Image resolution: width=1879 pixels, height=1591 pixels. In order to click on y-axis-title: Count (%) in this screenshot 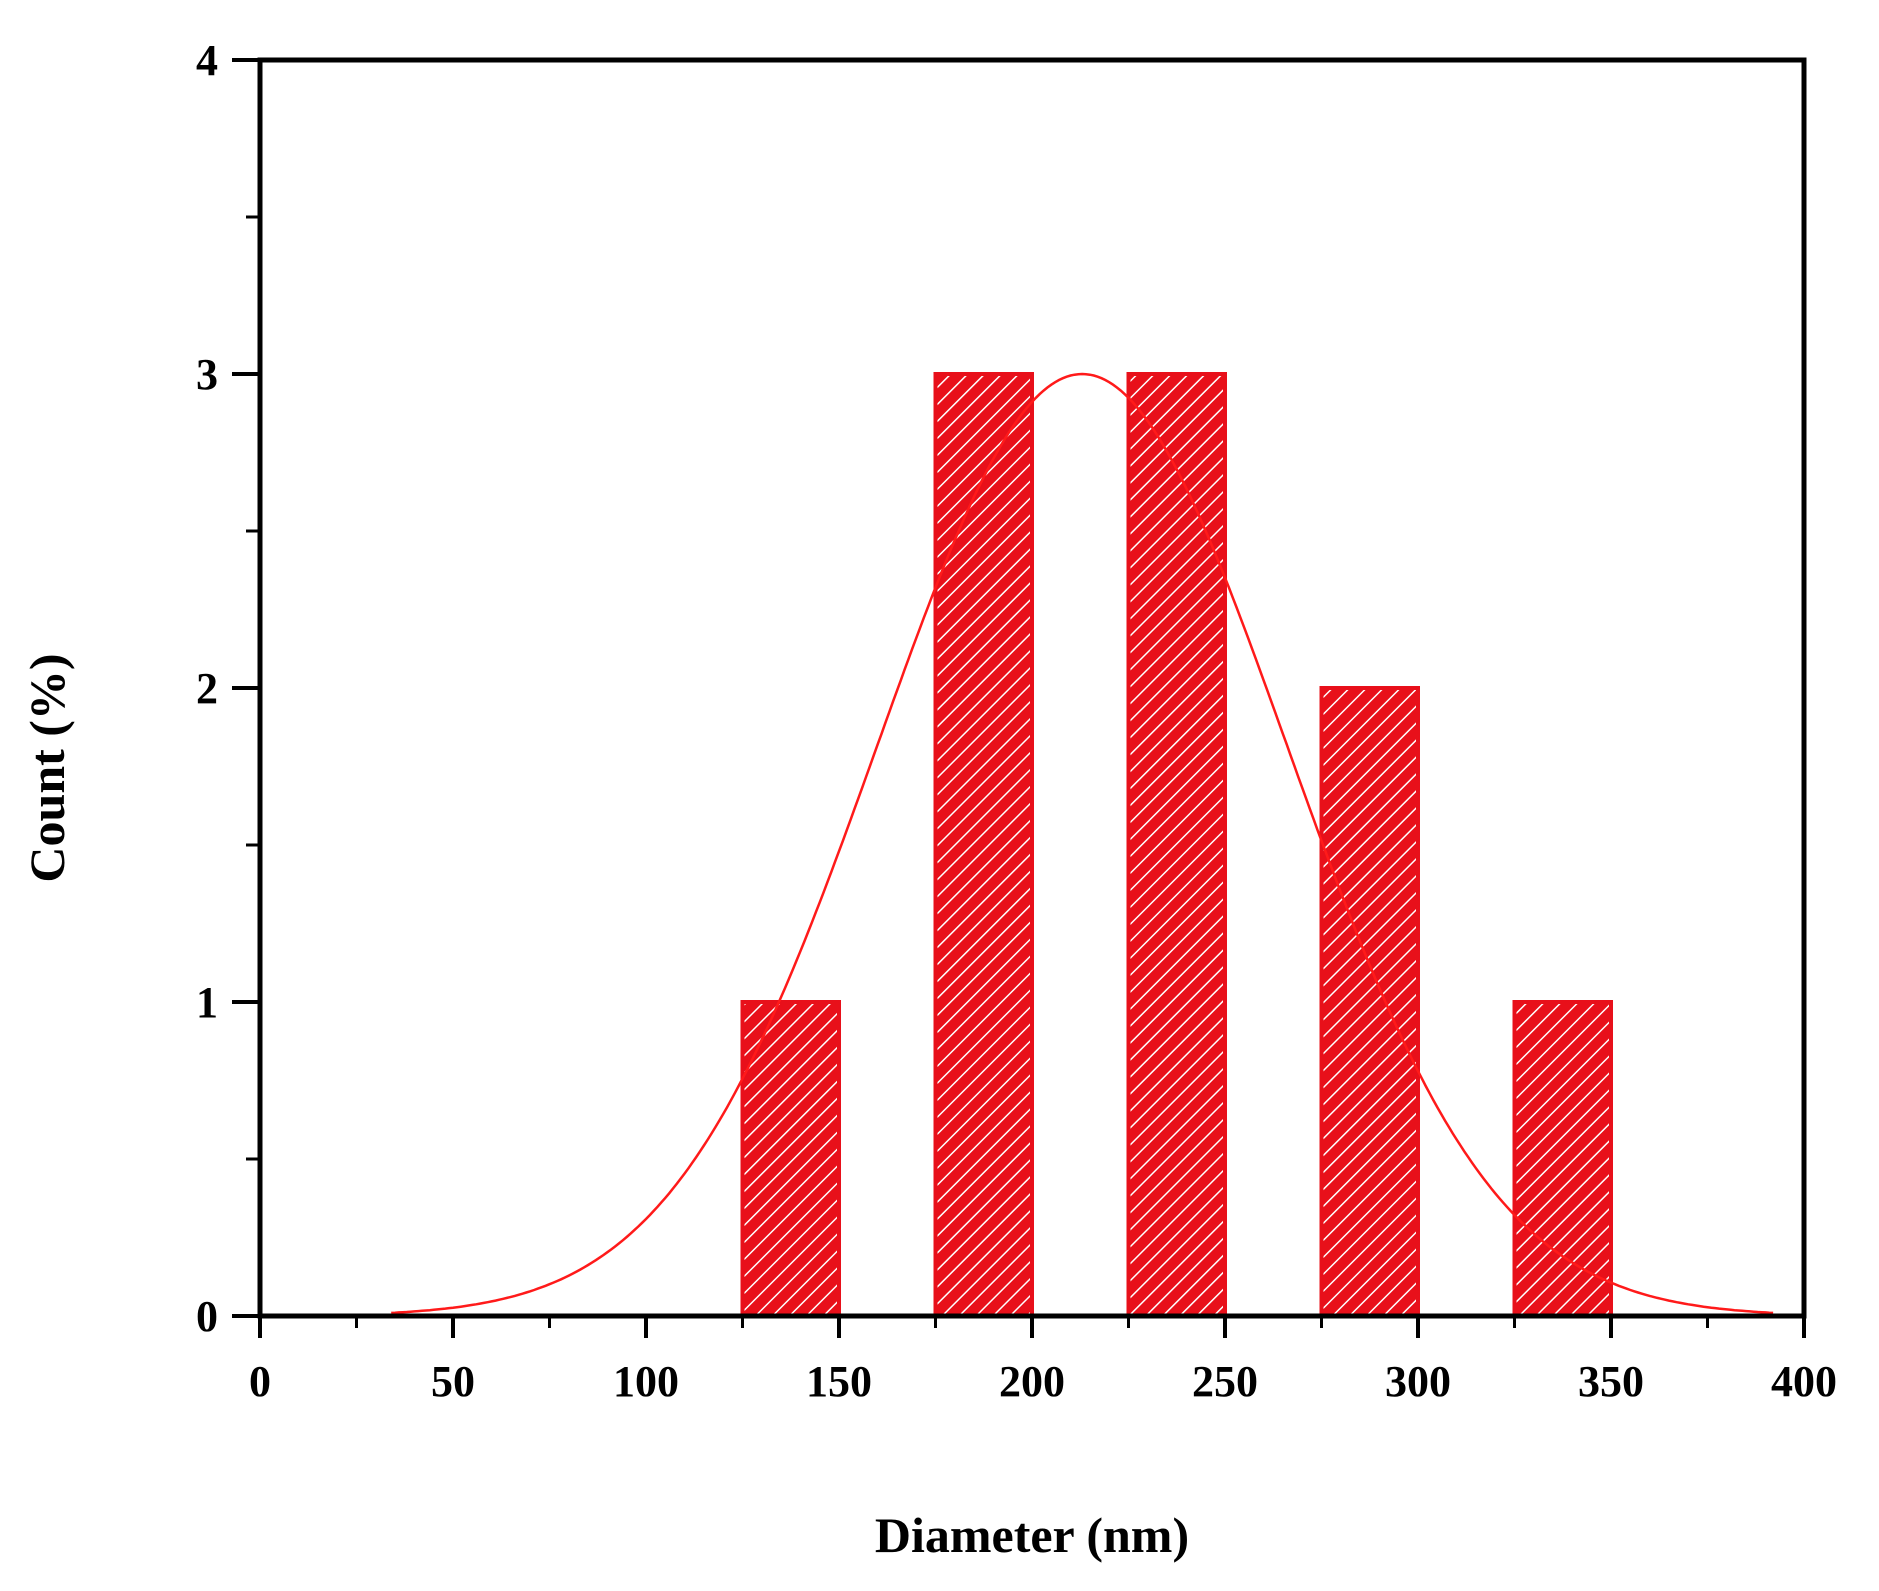, I will do `click(47, 767)`.